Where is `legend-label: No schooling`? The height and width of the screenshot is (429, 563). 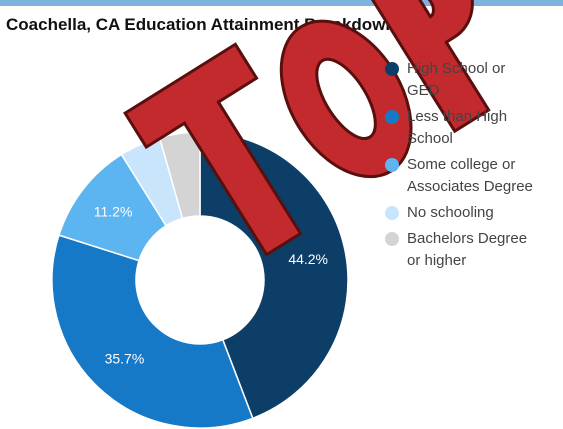 legend-label: No schooling is located at coordinates (450, 212).